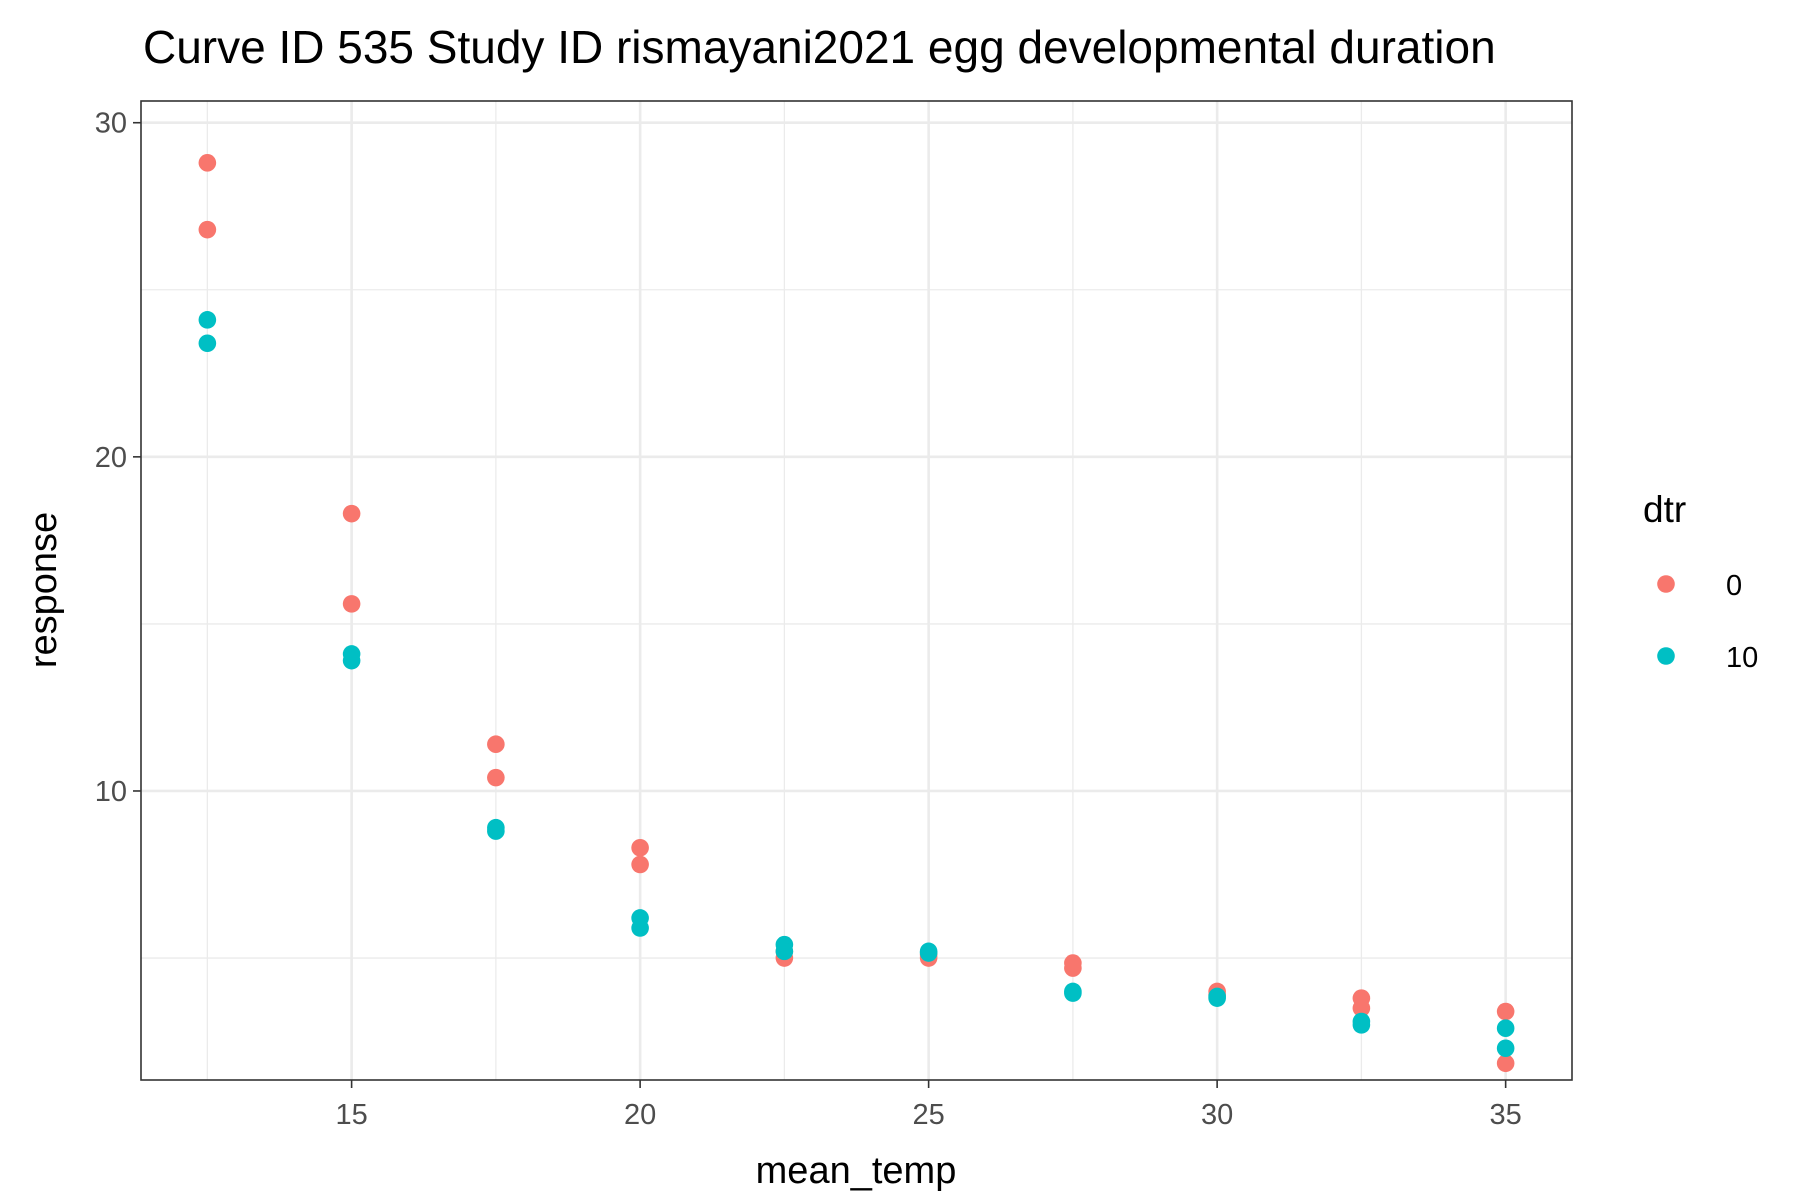 Image resolution: width=1800 pixels, height=1200 pixels. Describe the element at coordinates (1700, 581) in the screenshot. I see `legend: dtr 0 10` at that location.